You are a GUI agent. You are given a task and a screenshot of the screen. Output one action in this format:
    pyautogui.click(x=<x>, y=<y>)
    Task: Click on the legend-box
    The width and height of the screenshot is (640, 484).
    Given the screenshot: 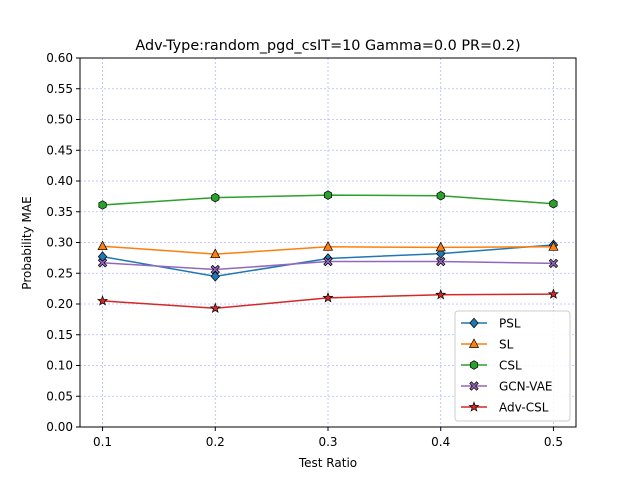 What is the action you would take?
    pyautogui.click(x=512, y=366)
    